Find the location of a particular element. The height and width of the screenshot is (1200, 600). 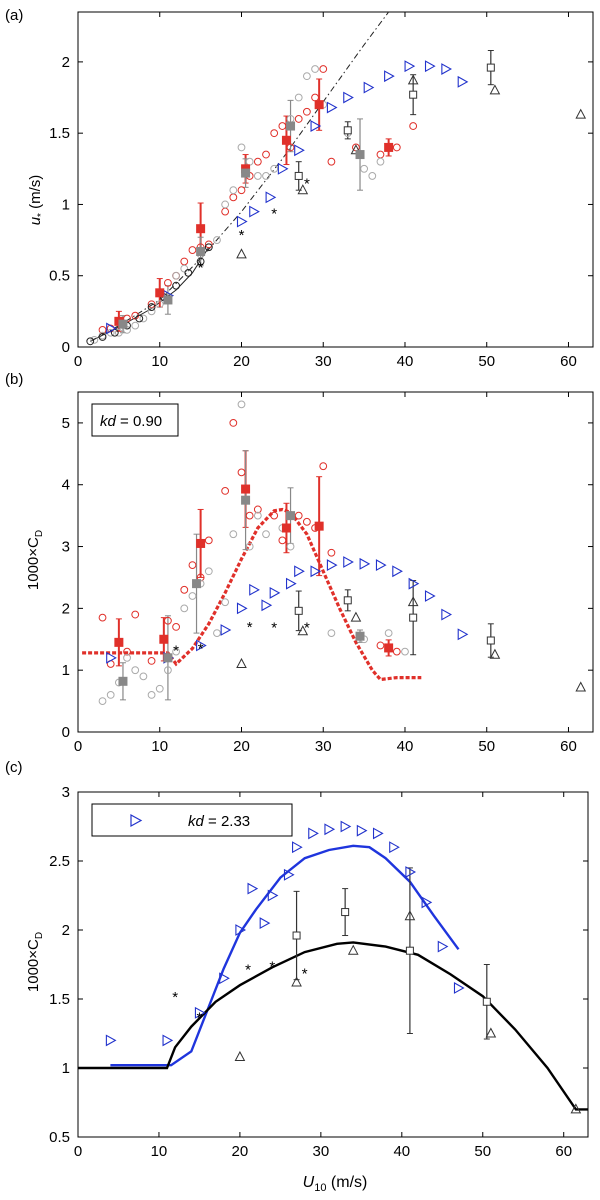

panel-b-annotation: kd = 0.90 is located at coordinates (131, 421).